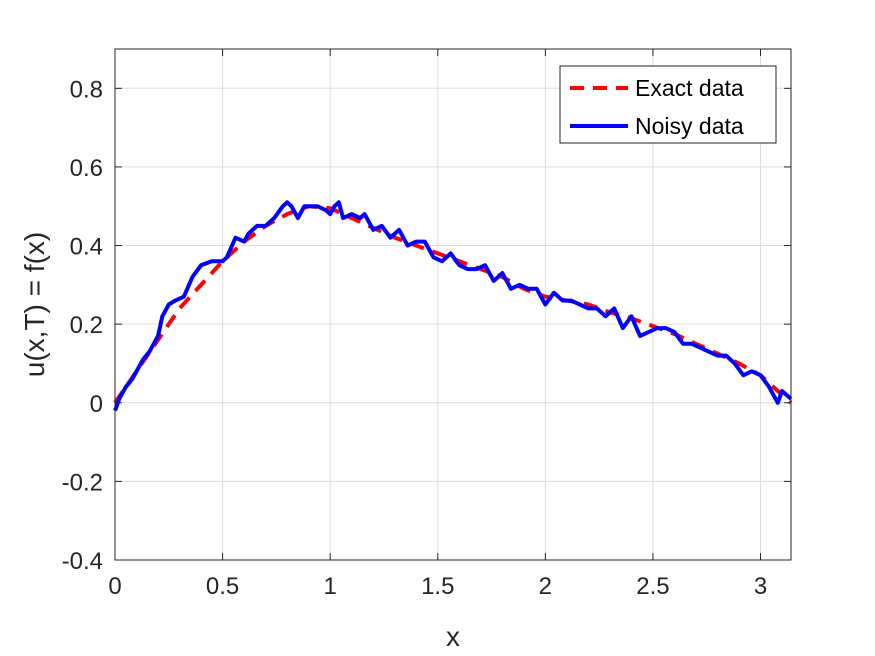  What do you see at coordinates (86, 168) in the screenshot?
I see `y-tick-label: 0.6` at bounding box center [86, 168].